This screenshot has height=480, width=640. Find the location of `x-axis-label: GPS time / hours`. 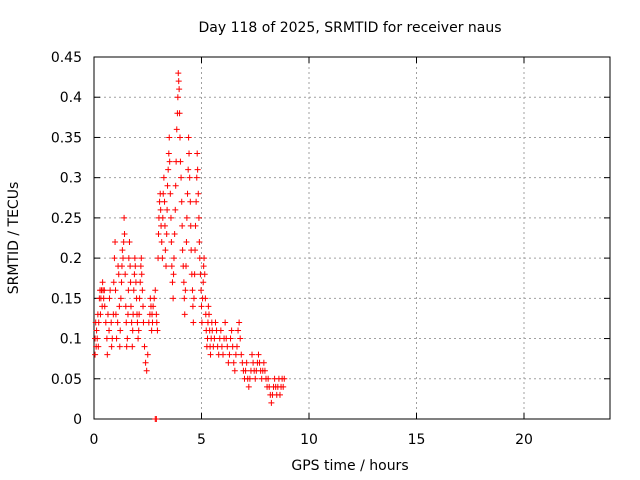

x-axis-label: GPS time / hours is located at coordinates (349, 466).